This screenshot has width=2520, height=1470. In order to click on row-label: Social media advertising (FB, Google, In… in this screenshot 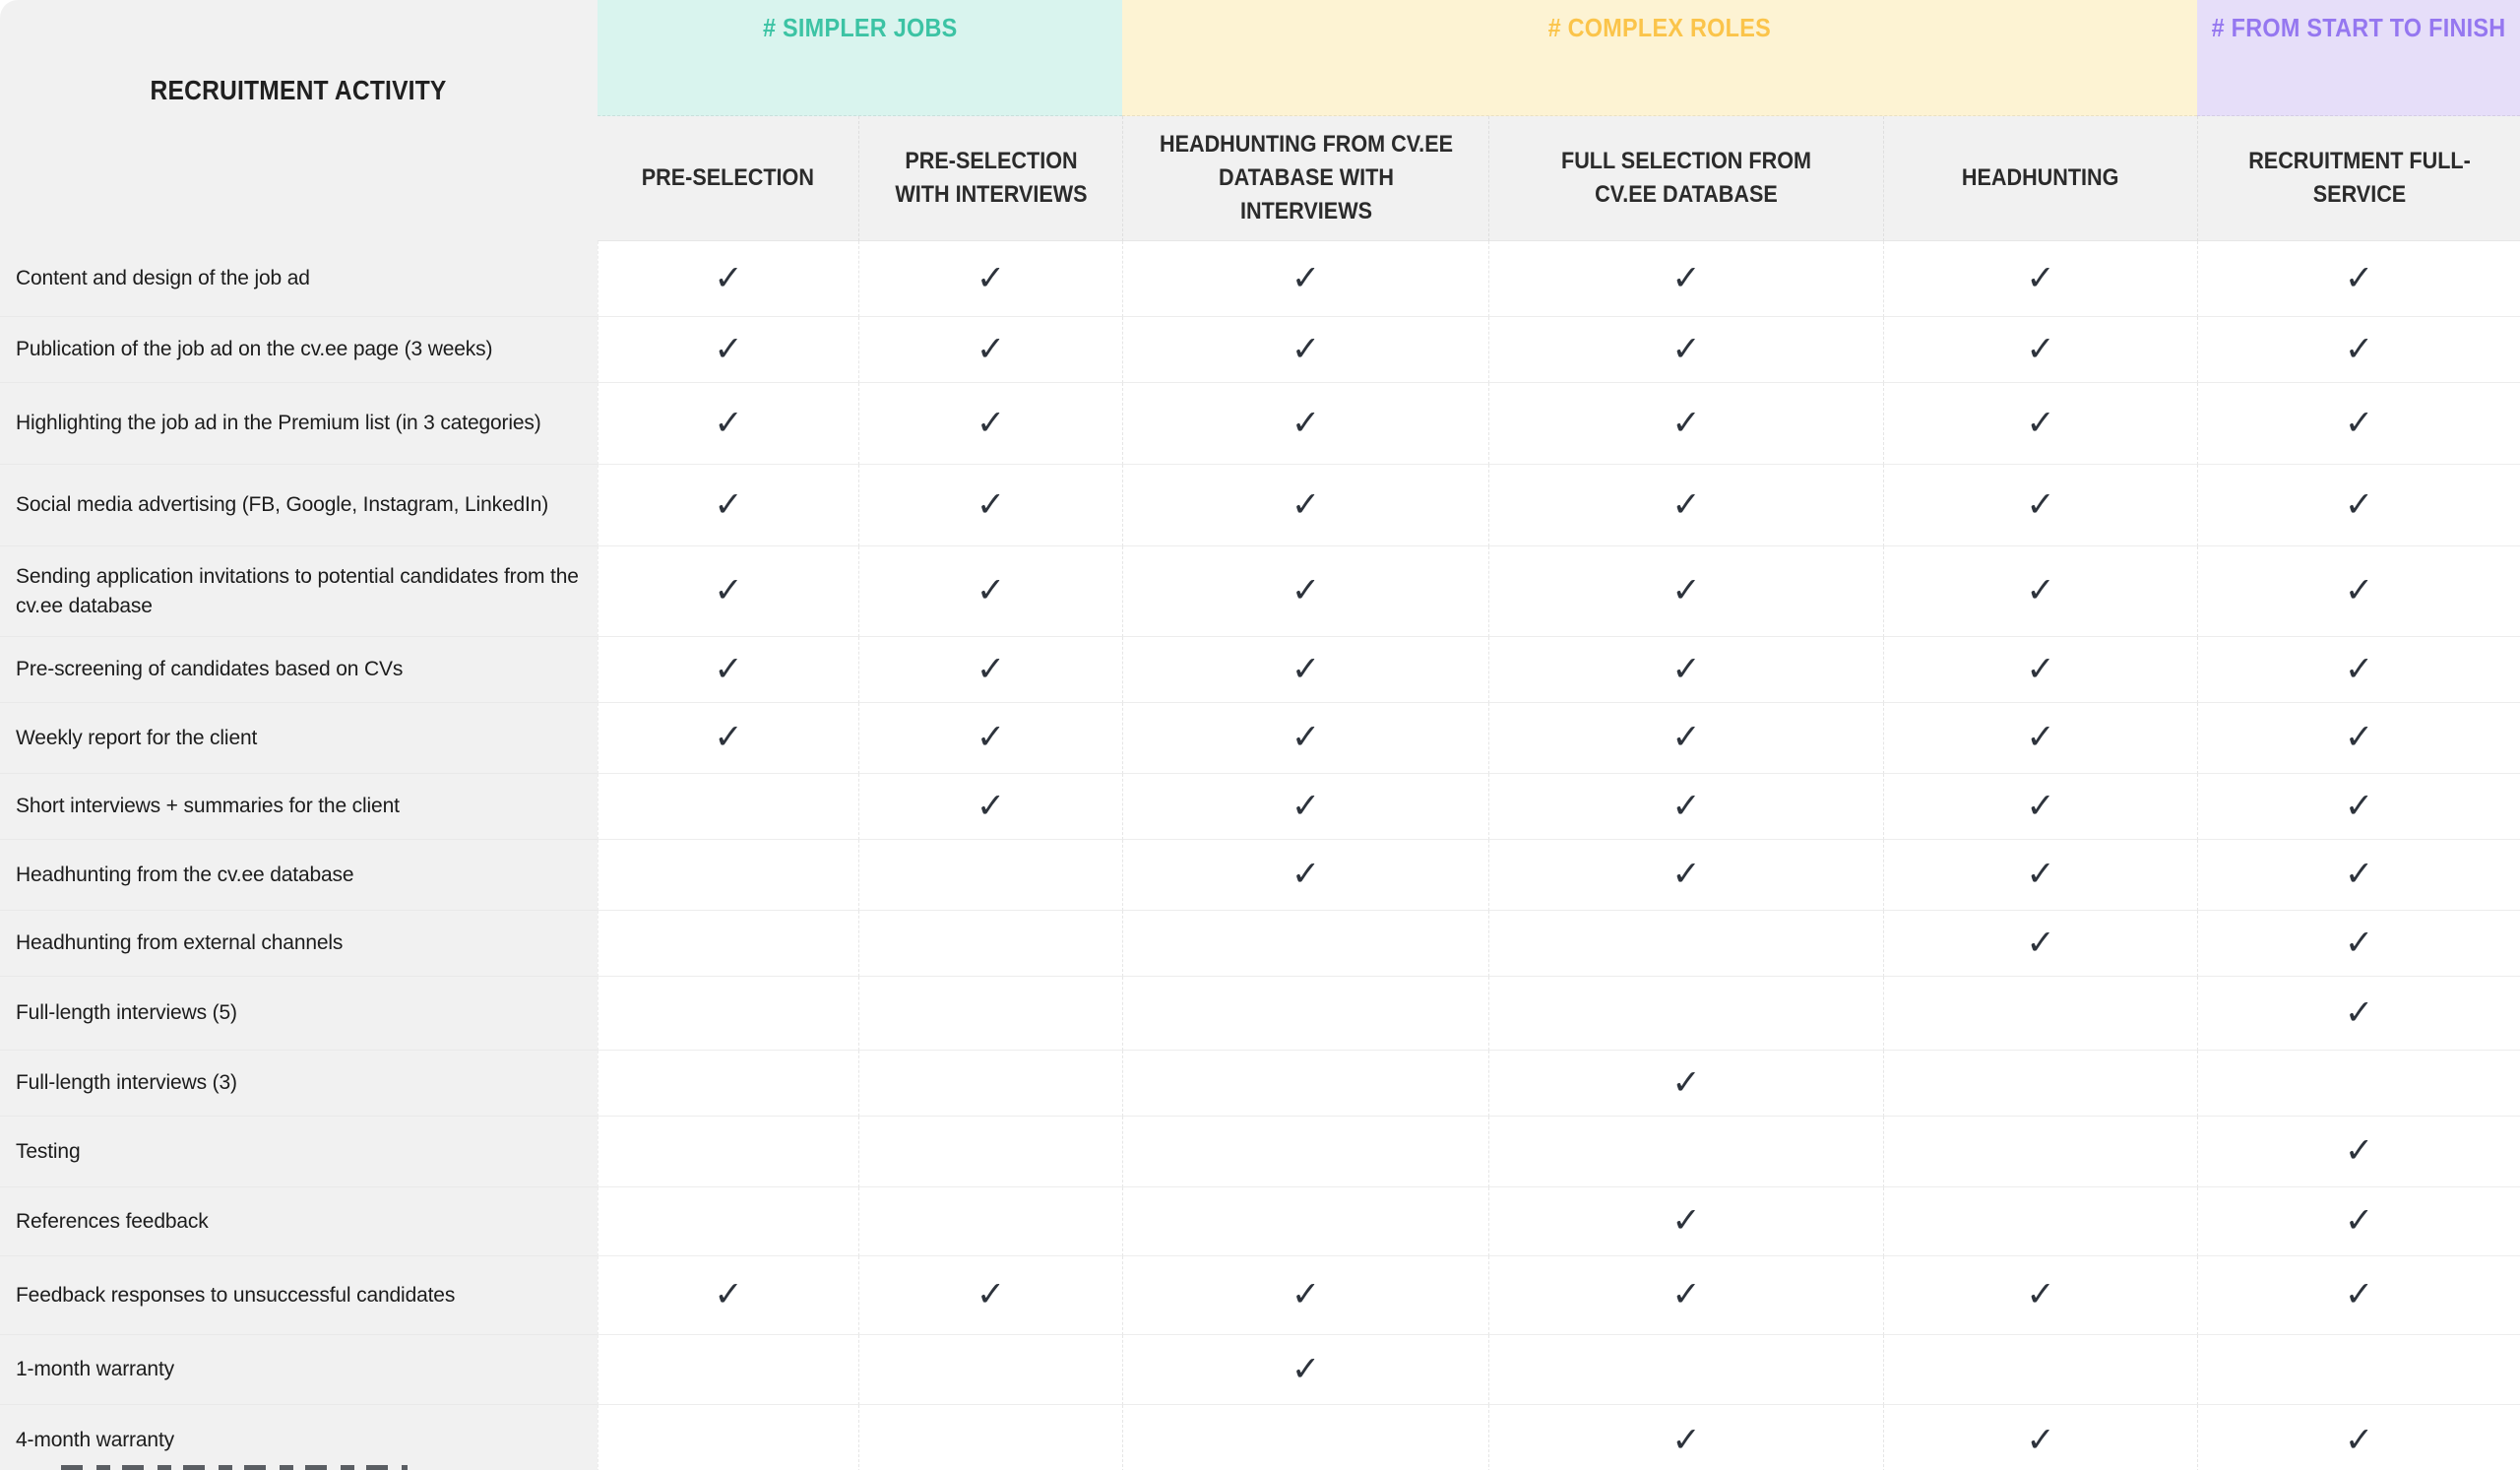, I will do `click(282, 504)`.